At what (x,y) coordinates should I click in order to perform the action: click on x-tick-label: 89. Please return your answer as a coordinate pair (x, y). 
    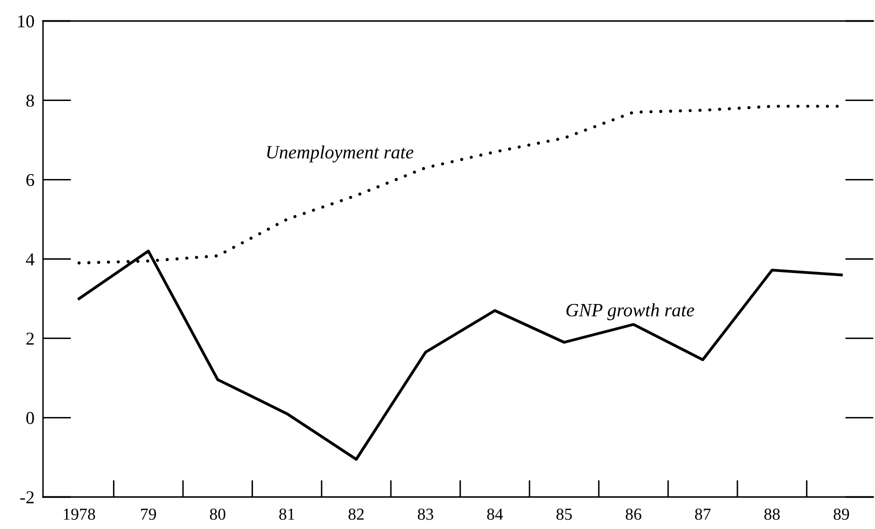
    Looking at the image, I should click on (842, 514).